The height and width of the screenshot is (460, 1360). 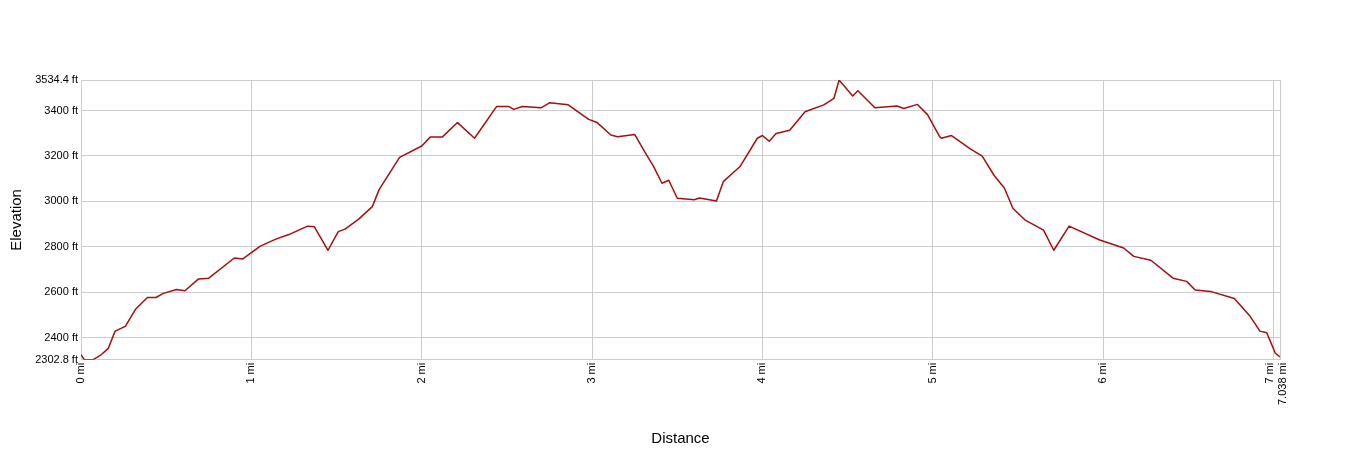 I want to click on y-axis-title: Elevation, so click(x=16, y=220).